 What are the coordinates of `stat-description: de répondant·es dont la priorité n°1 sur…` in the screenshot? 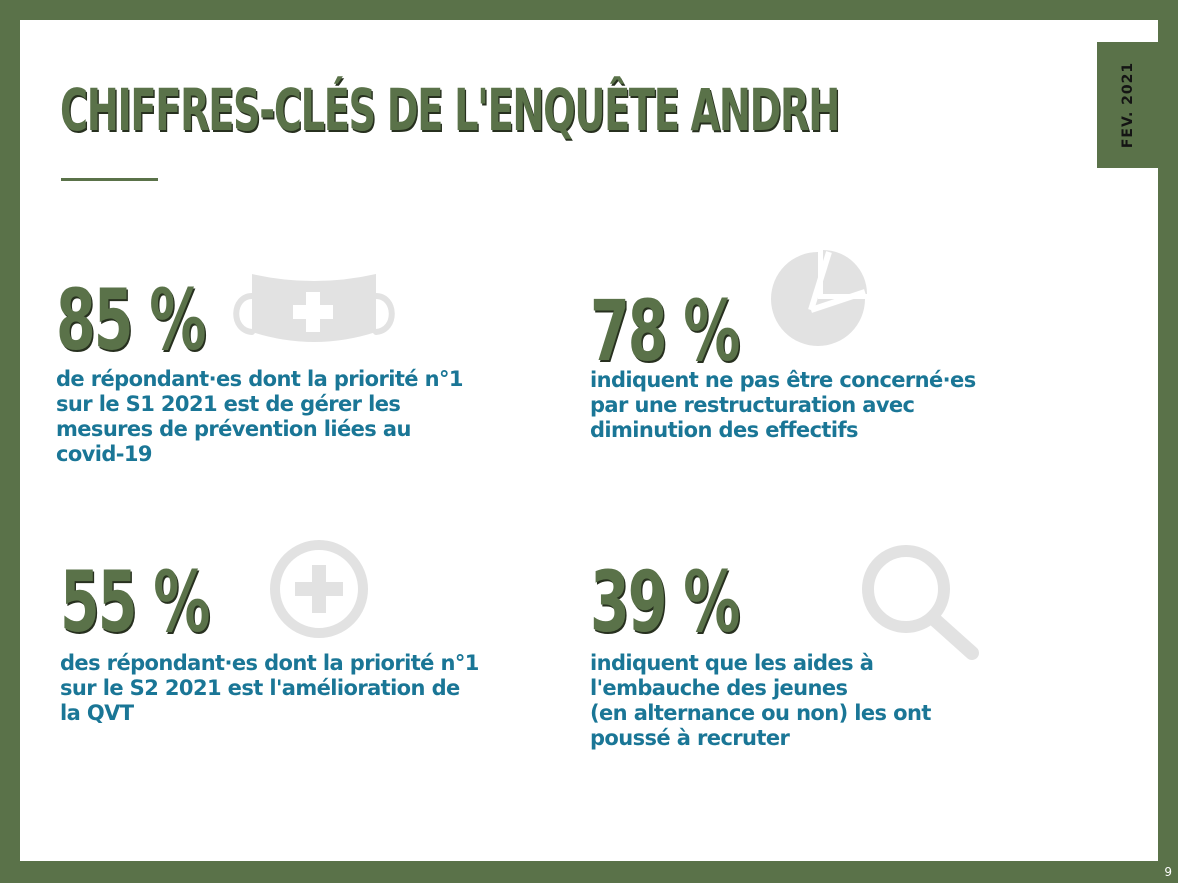 It's located at (259, 416).